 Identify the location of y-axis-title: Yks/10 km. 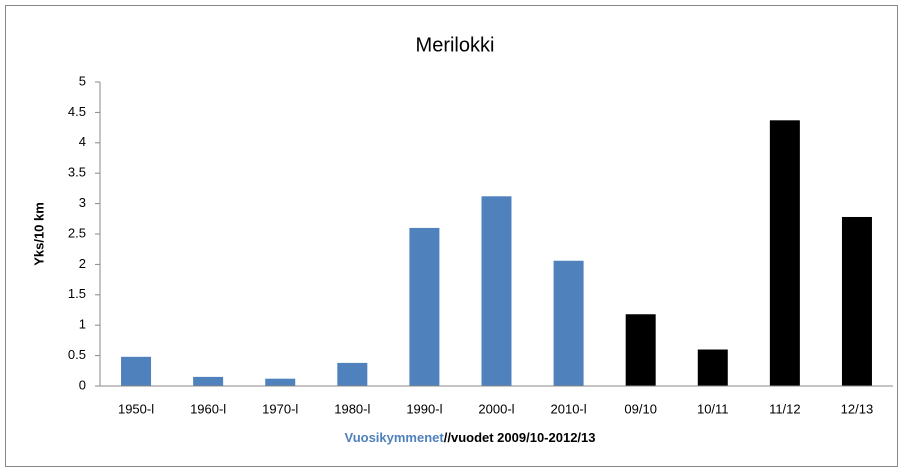
(38, 234).